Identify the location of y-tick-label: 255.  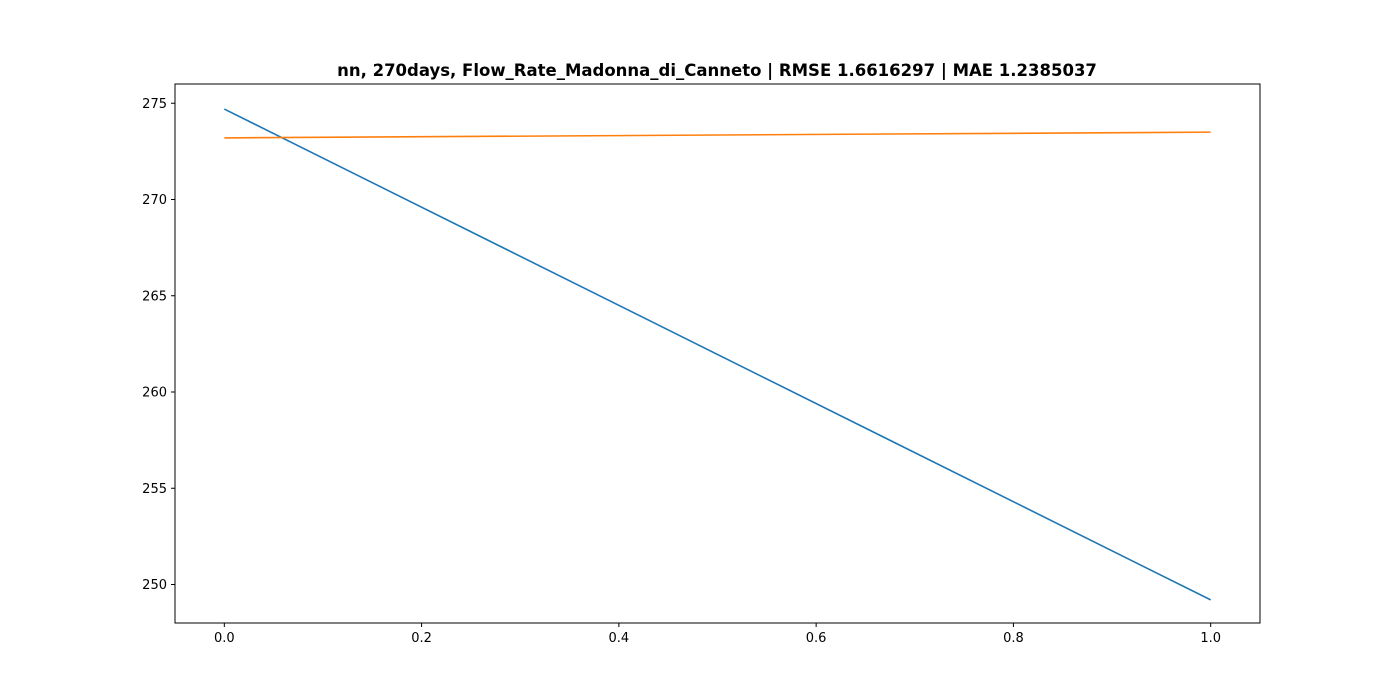
(154, 489).